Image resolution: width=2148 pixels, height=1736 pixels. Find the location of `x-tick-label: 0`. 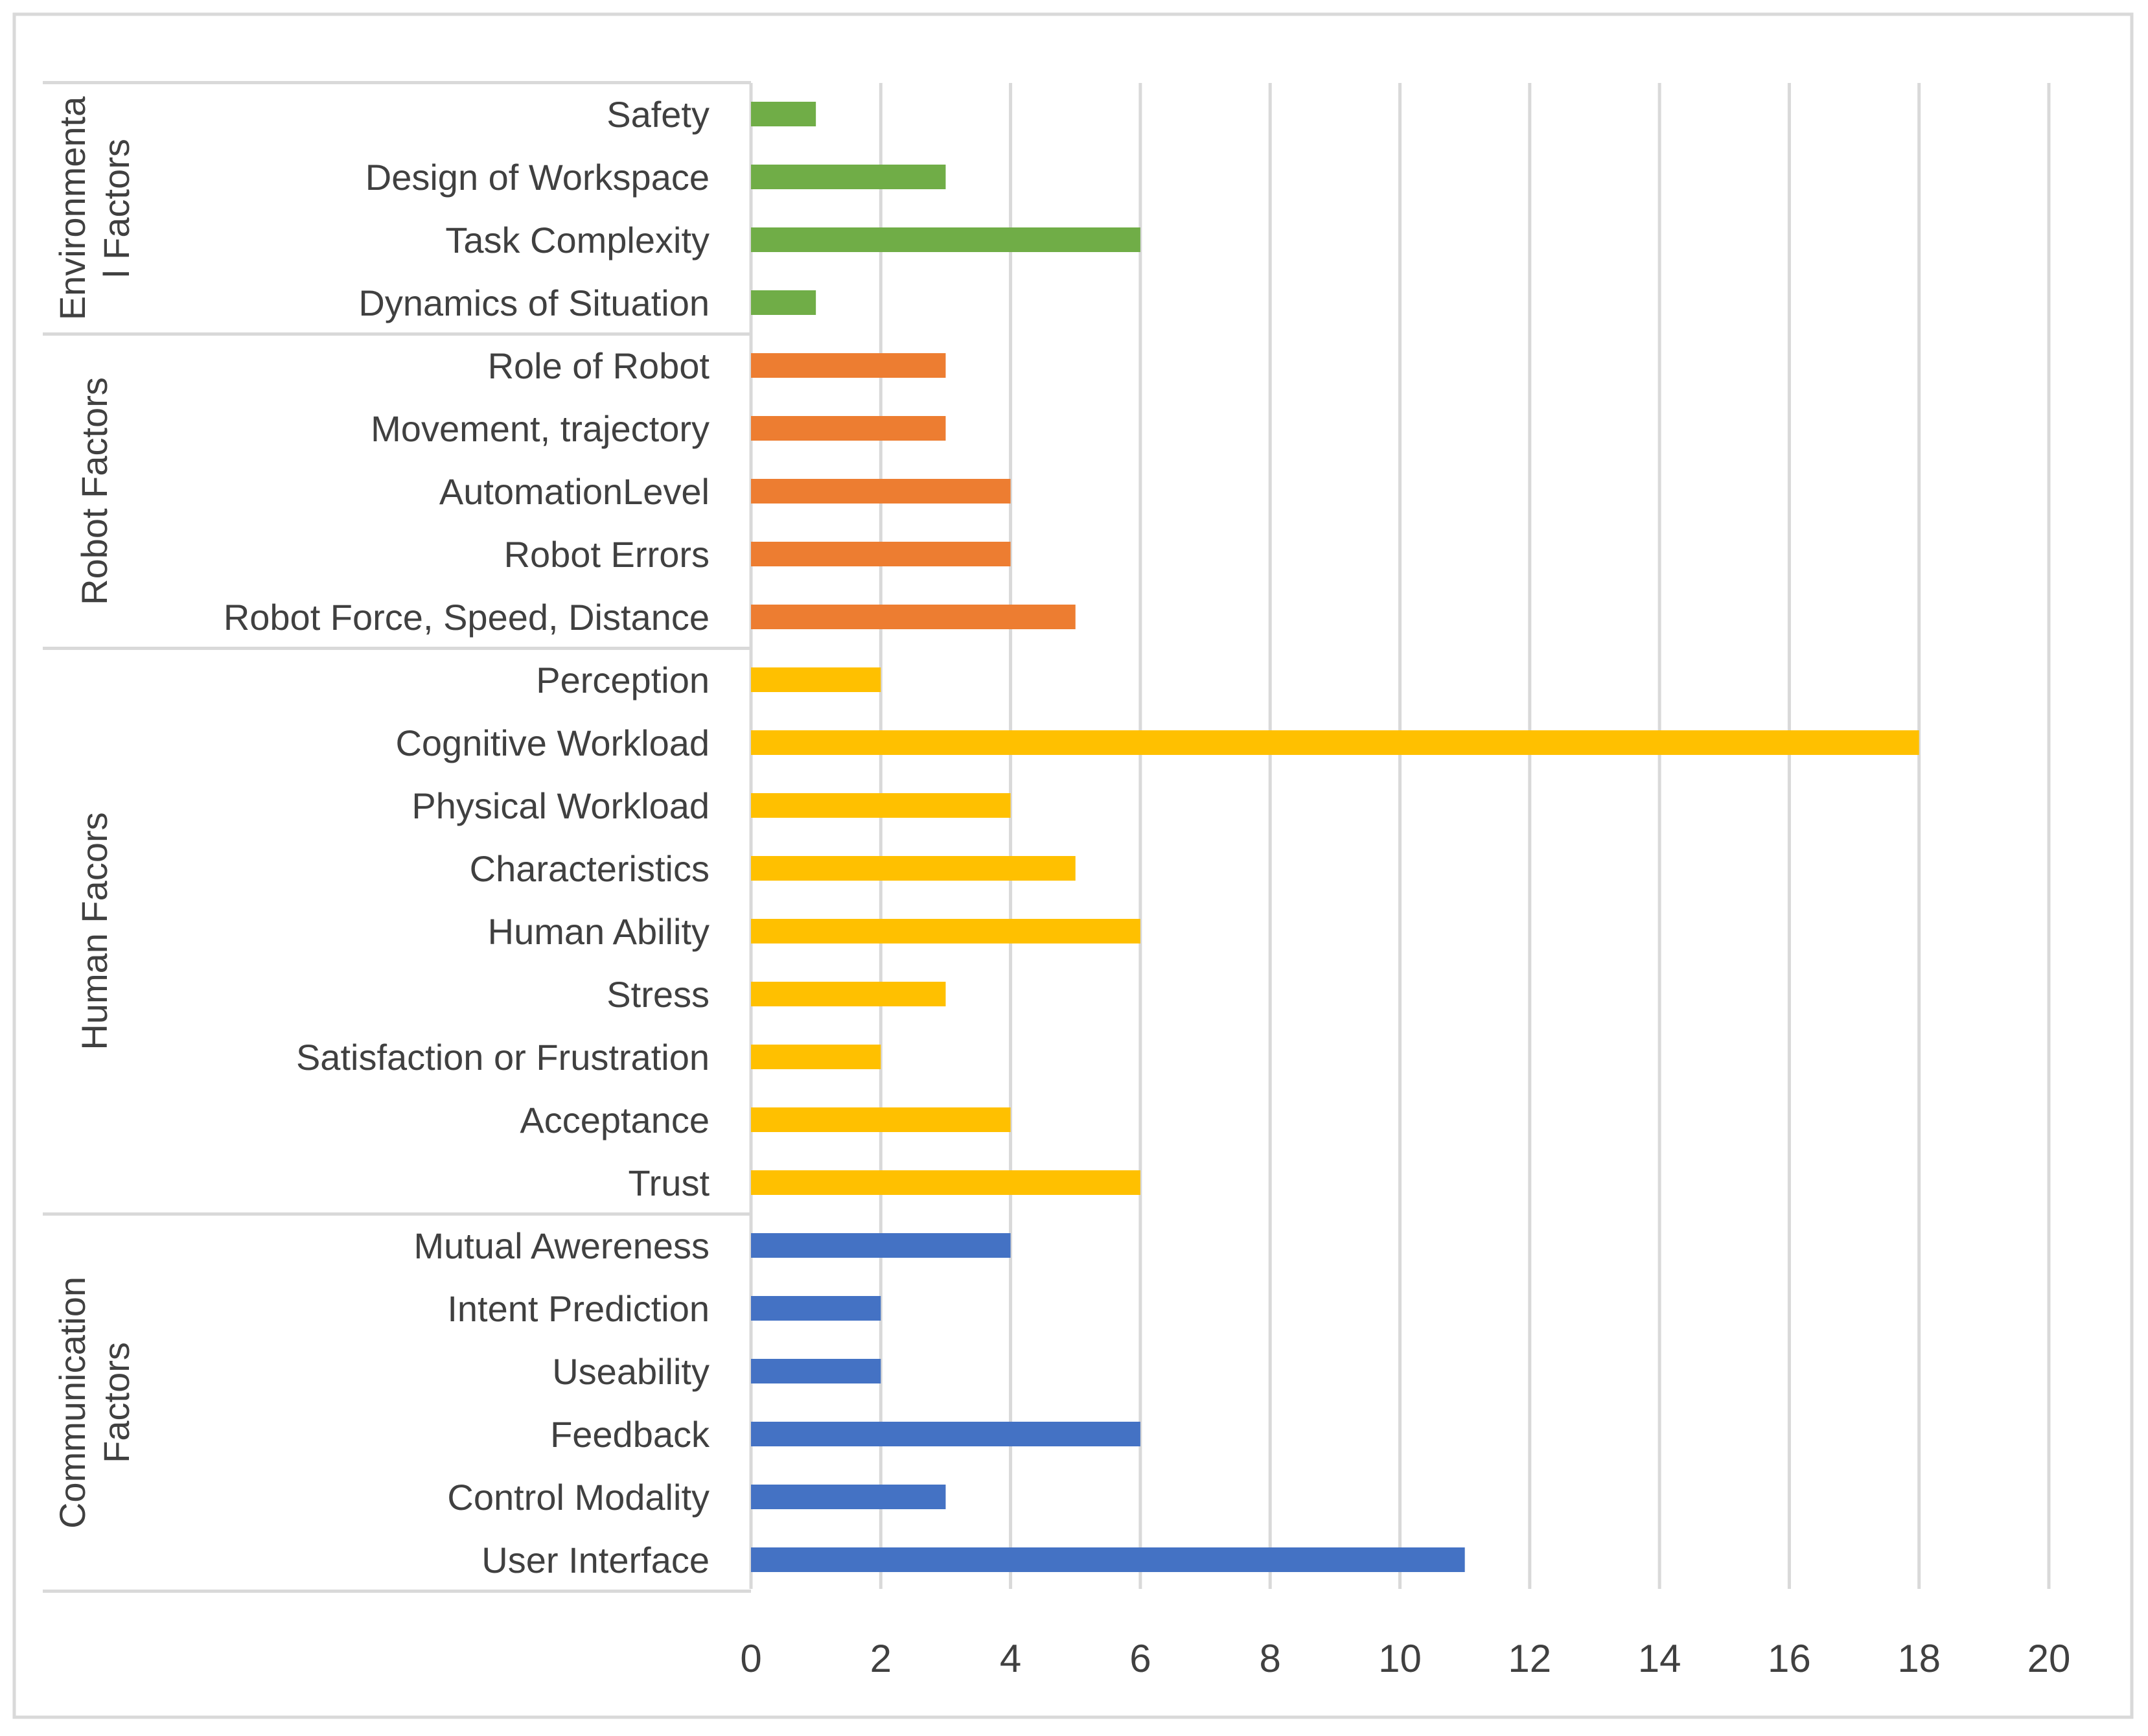

x-tick-label: 0 is located at coordinates (750, 1658).